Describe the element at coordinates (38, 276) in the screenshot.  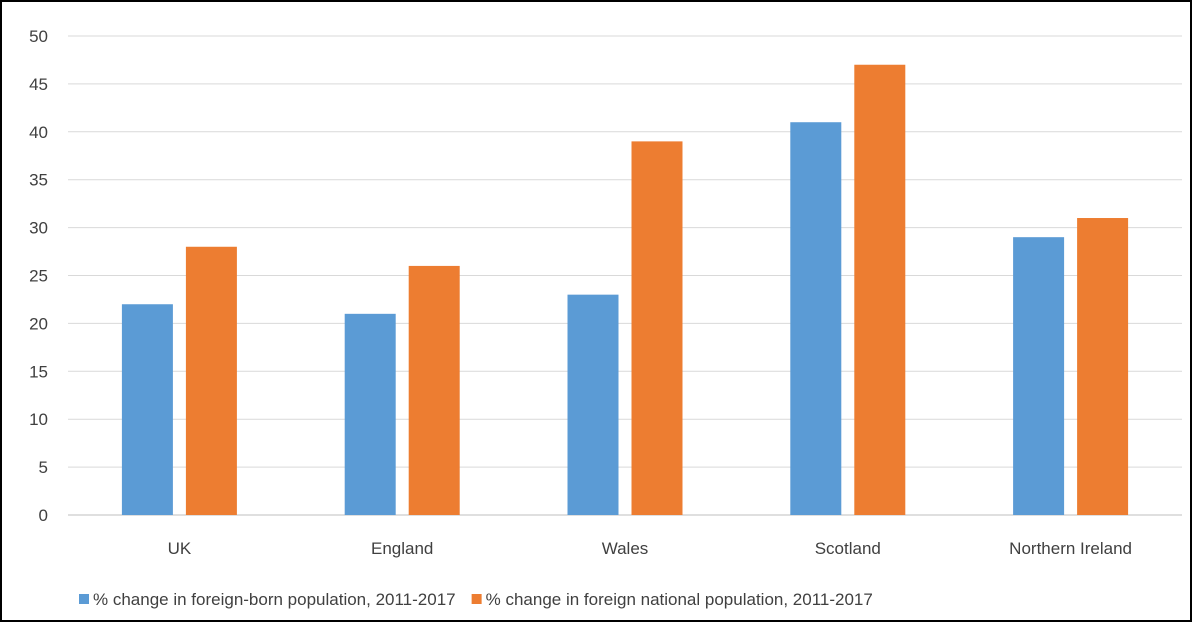
I see `y-tick-label: 25` at that location.